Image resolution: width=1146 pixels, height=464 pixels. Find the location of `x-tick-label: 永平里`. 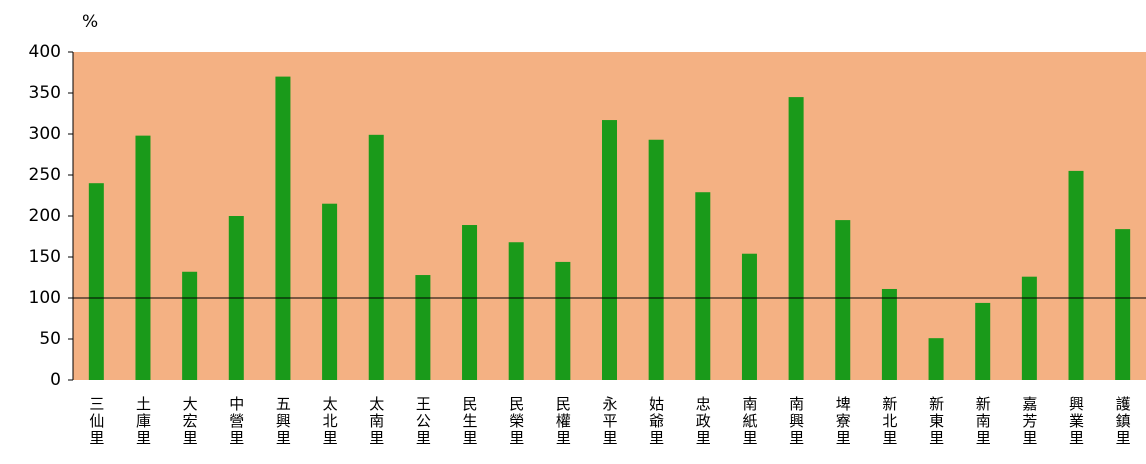

x-tick-label: 永平里 is located at coordinates (610, 421).